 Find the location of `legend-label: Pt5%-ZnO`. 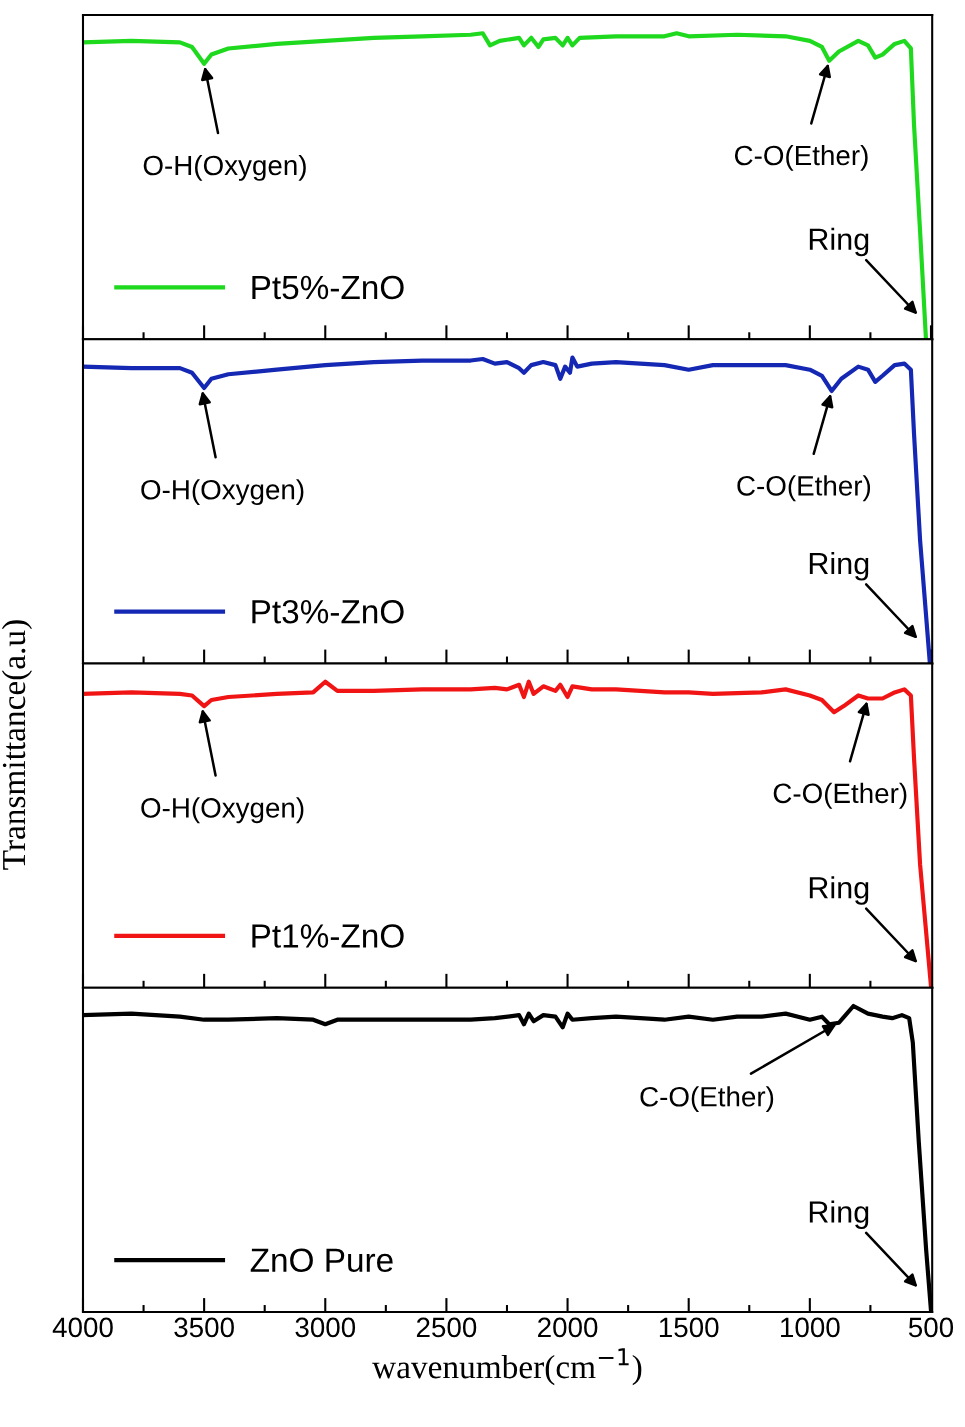

legend-label: Pt5%-ZnO is located at coordinates (328, 287).